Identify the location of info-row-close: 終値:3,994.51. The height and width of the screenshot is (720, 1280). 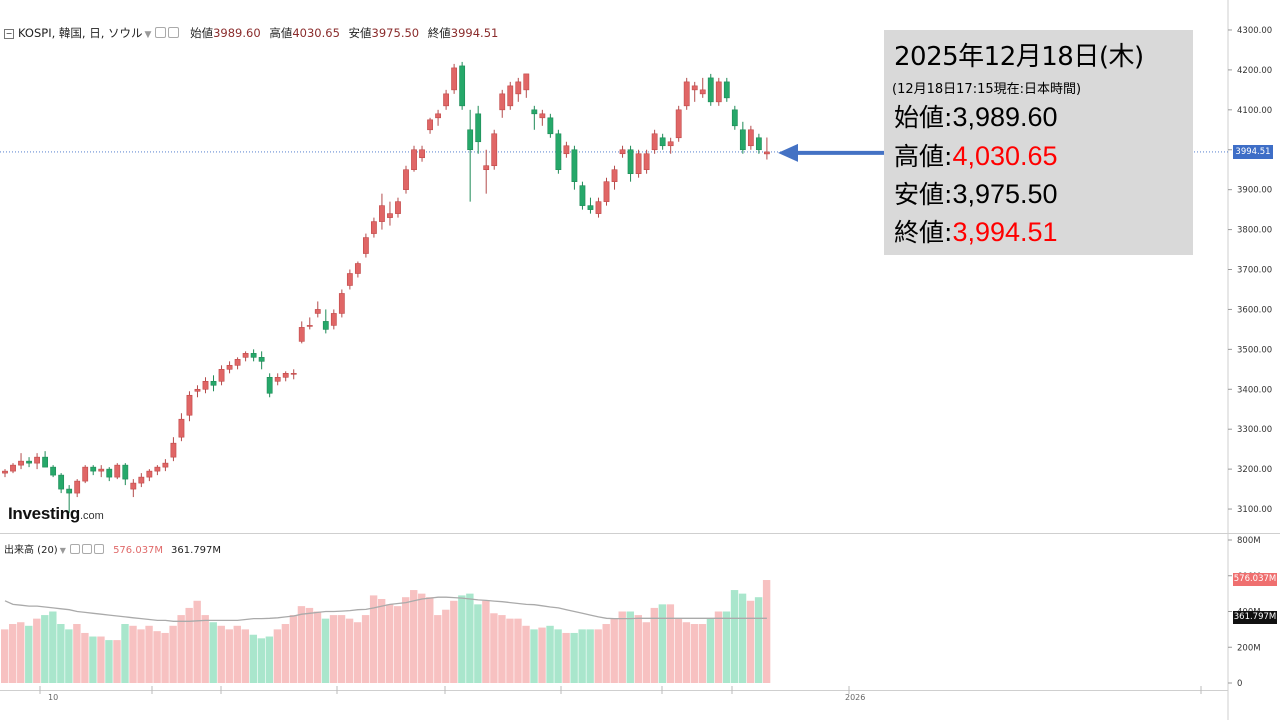
(976, 231).